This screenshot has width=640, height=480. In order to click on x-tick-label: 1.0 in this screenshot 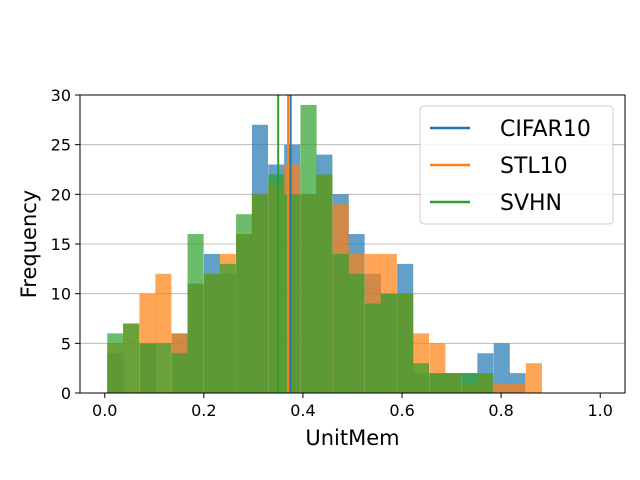, I will do `click(600, 410)`.